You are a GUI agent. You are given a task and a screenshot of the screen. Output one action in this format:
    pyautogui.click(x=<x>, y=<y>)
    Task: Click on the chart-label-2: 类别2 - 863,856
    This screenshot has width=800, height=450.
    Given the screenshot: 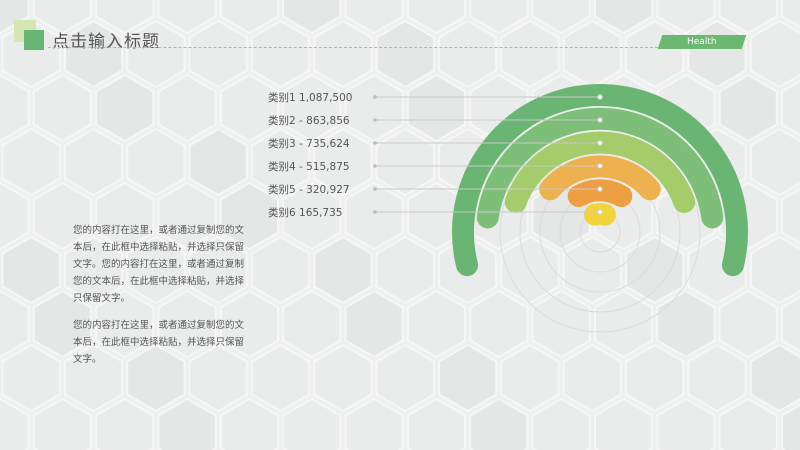 What is the action you would take?
    pyautogui.click(x=309, y=120)
    